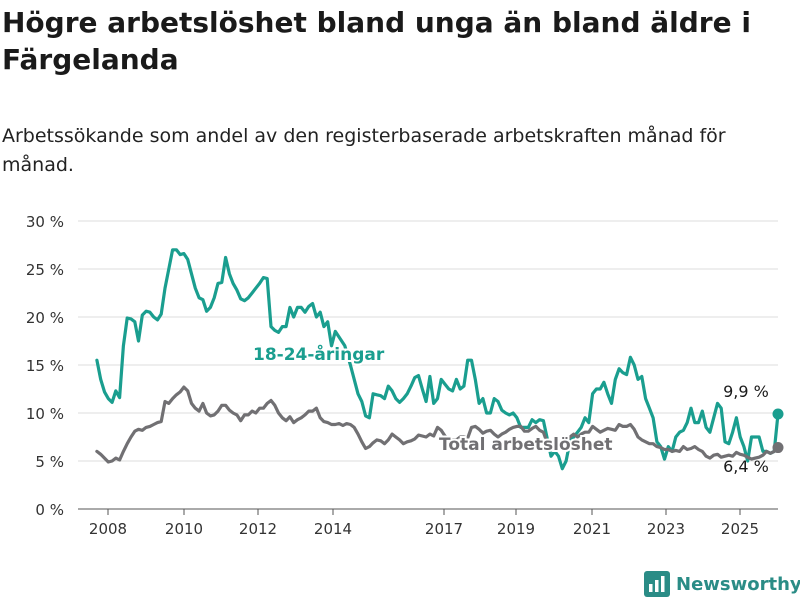  Describe the element at coordinates (319, 354) in the screenshot. I see `series-label-18-24: 18-24-åringar` at that location.